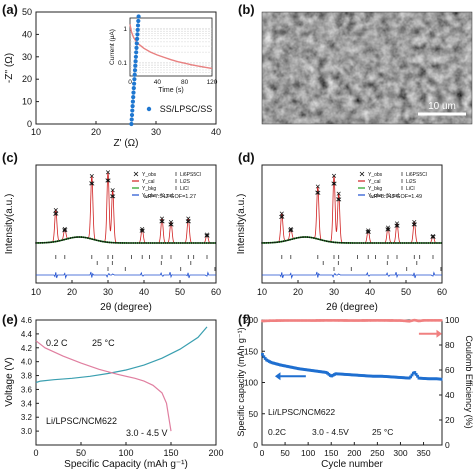 The height and width of the screenshot is (470, 474). Describe the element at coordinates (149, 175) in the screenshot. I see `legend-label: Y_obs` at that location.